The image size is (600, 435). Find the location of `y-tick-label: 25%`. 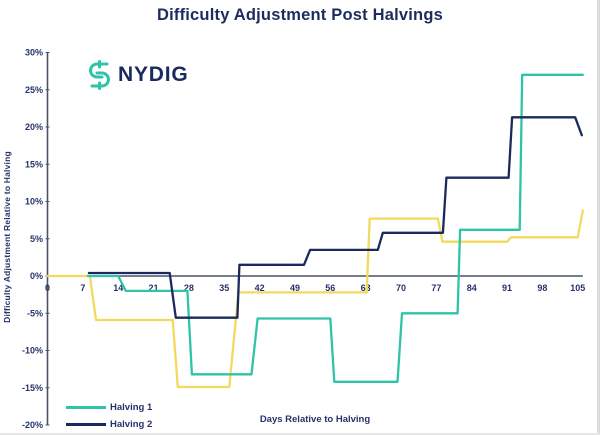

y-tick-label: 25% is located at coordinates (34, 90).